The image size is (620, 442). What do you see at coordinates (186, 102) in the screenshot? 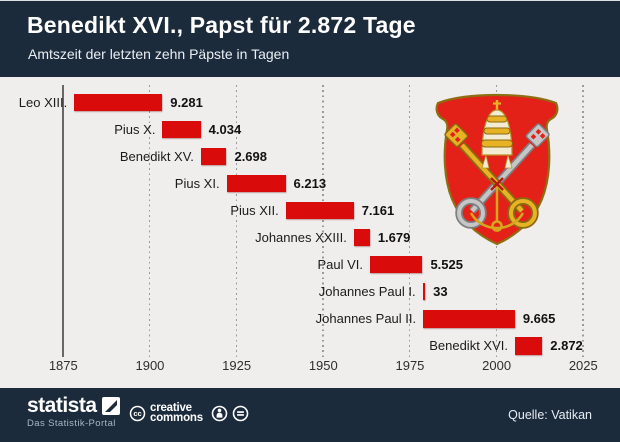
I see `pope-days-value: 9.281` at bounding box center [186, 102].